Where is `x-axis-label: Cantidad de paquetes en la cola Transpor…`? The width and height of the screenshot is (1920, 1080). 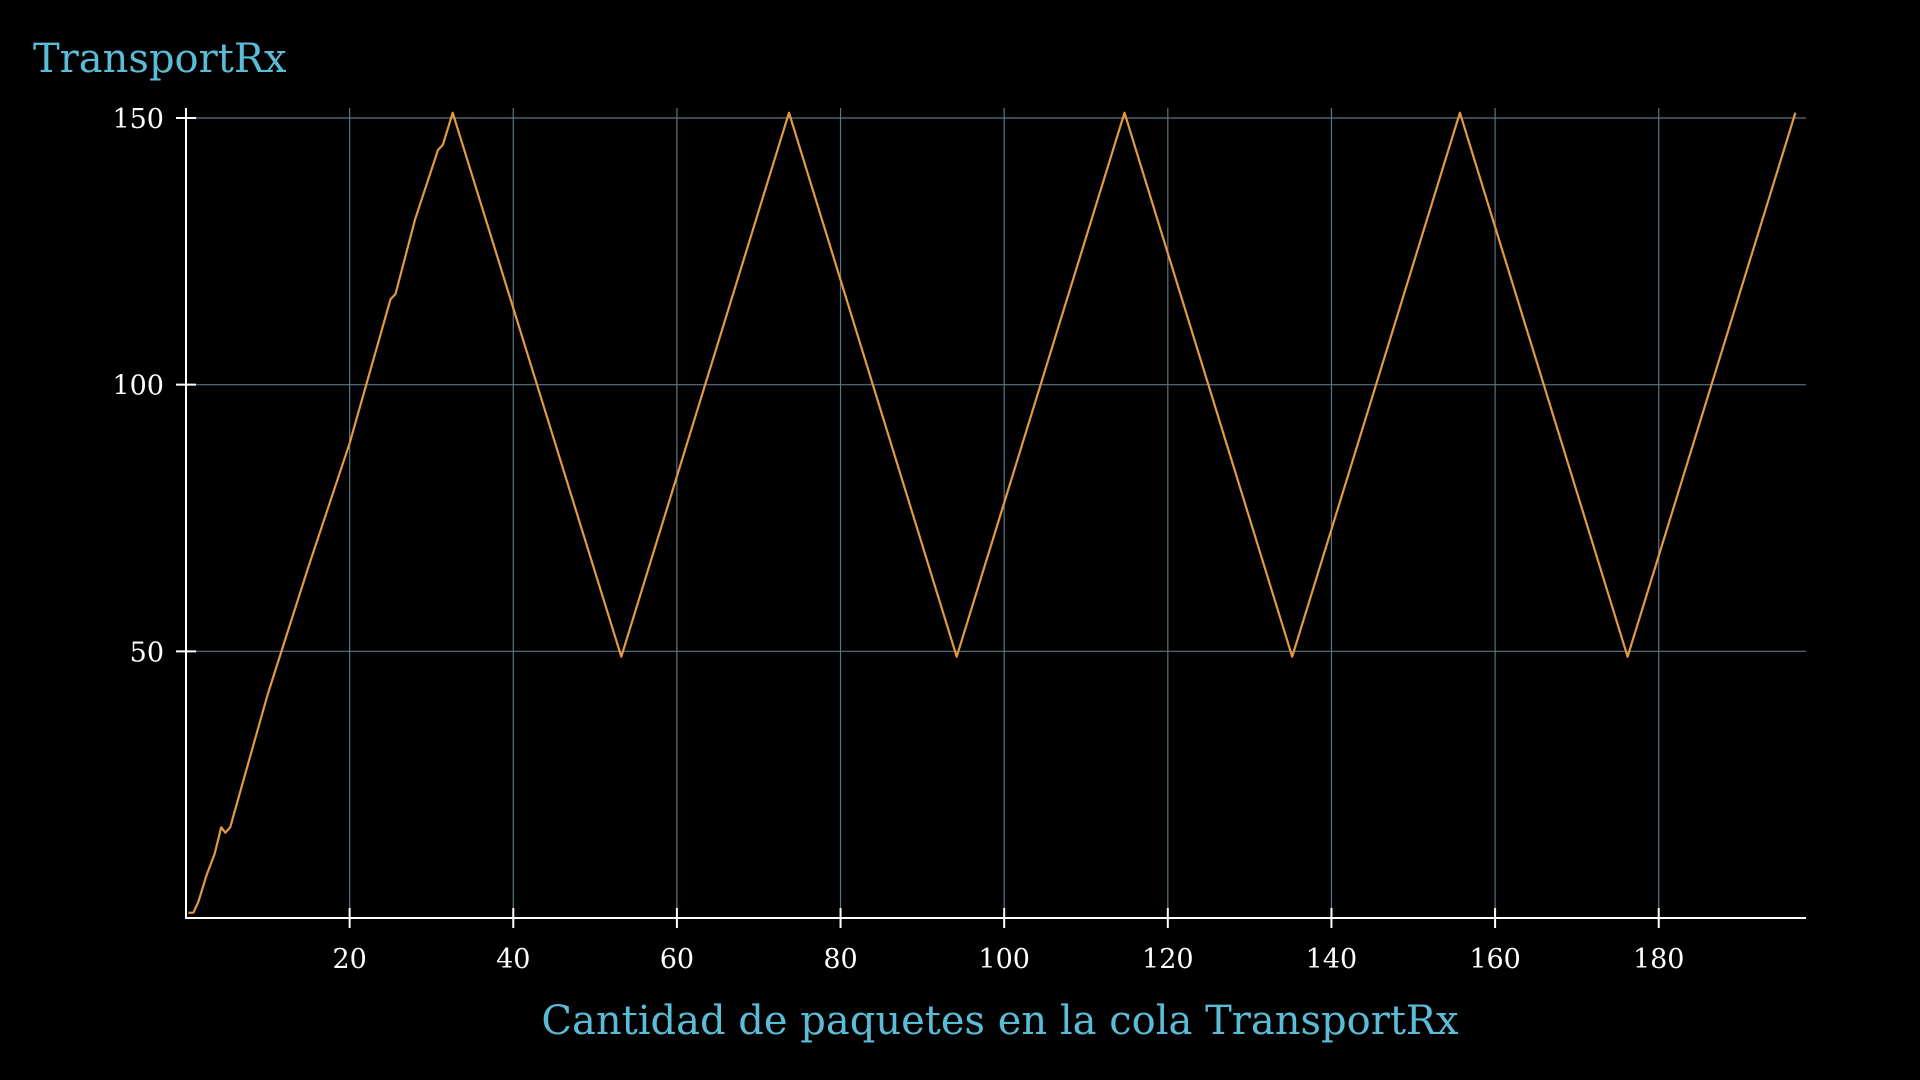
x-axis-label: Cantidad de paquetes en la cola Transpor… is located at coordinates (1000, 1021).